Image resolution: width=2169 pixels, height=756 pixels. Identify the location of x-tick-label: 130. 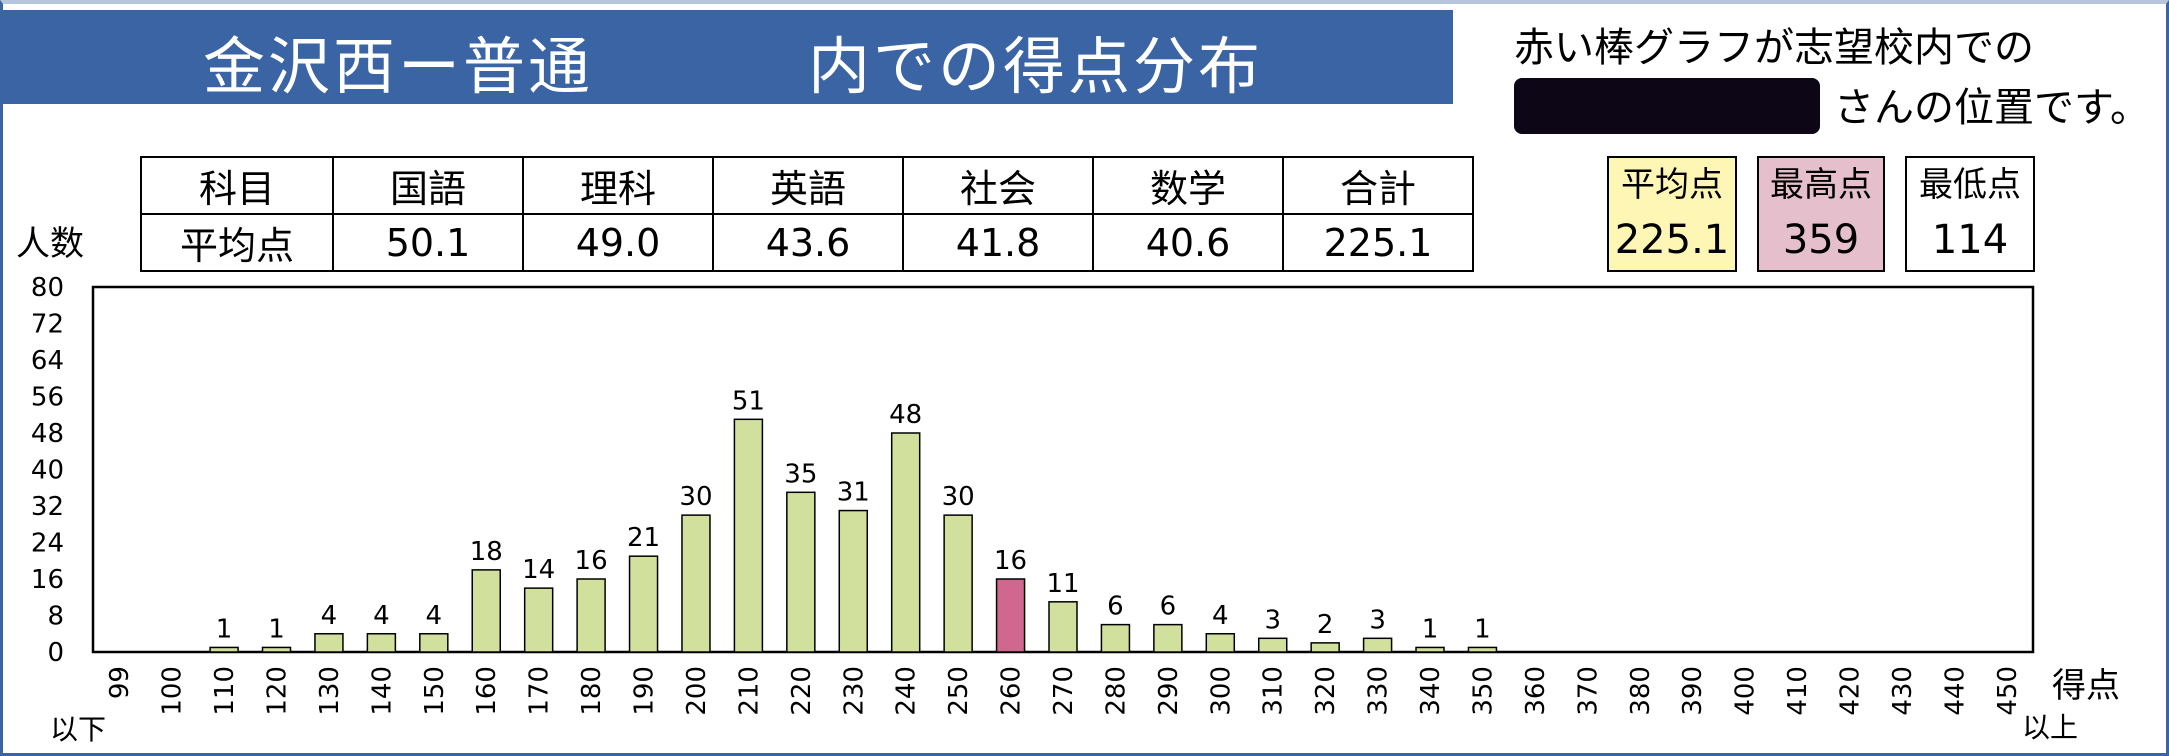
(330, 691).